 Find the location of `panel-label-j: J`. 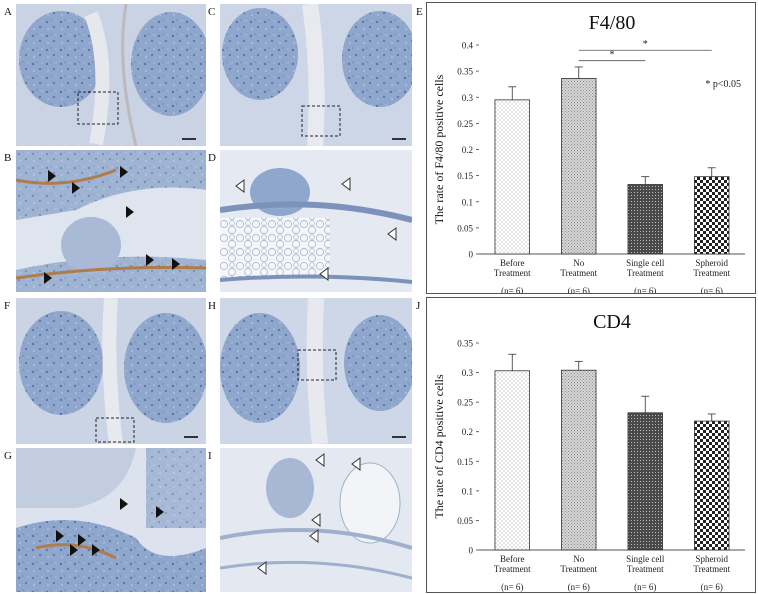

panel-label-j: J is located at coordinates (418, 306).